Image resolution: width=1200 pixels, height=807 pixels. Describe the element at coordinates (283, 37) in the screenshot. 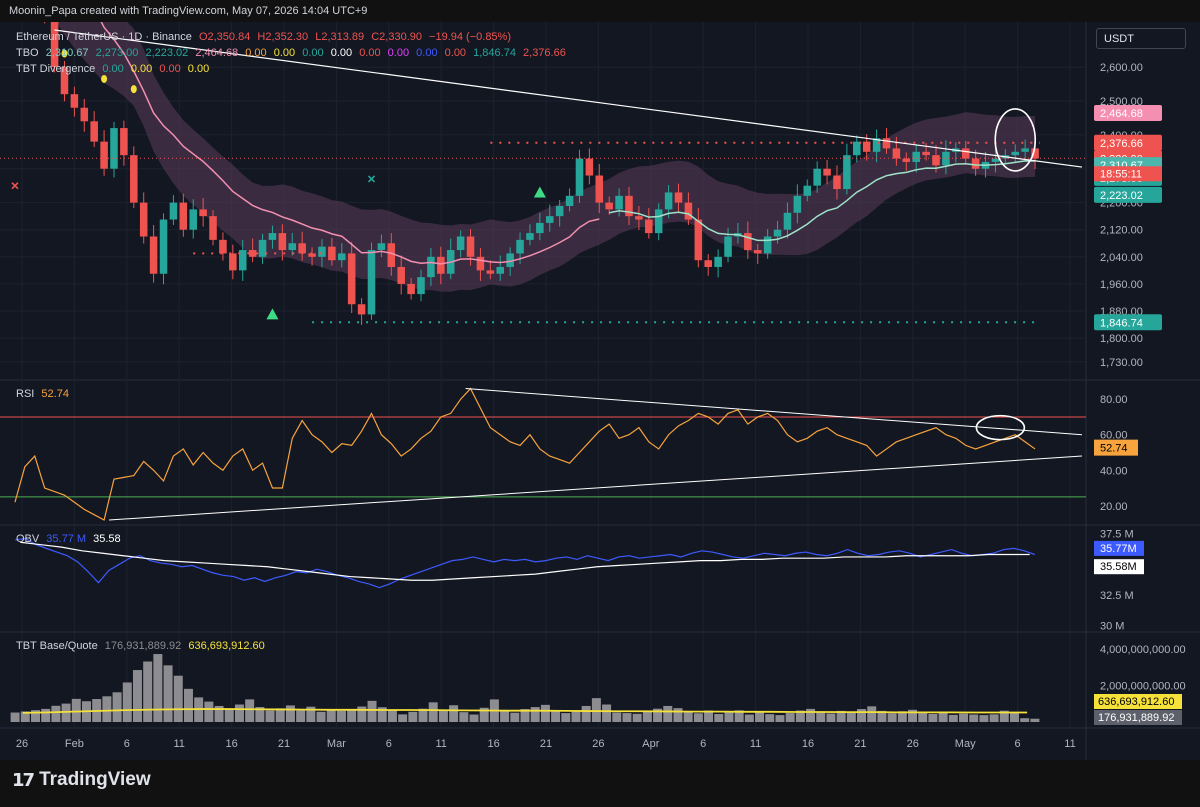

I see `ohlc-high: H2,352.30` at that location.